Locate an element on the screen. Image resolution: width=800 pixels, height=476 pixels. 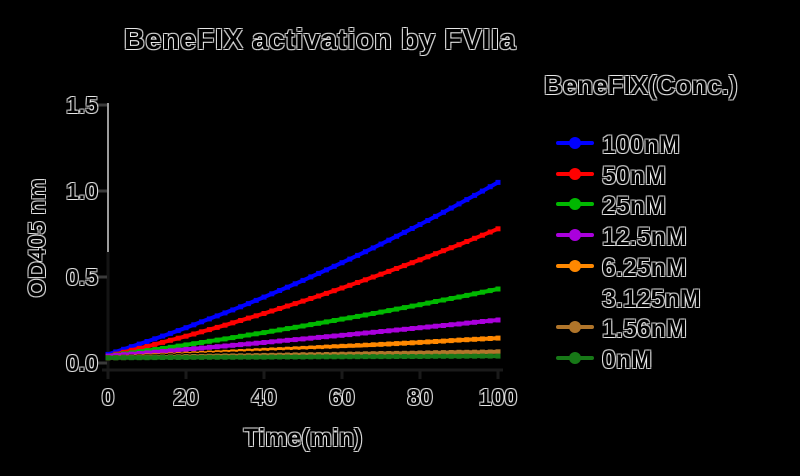
x-tick-label: 20 is located at coordinates (186, 397).